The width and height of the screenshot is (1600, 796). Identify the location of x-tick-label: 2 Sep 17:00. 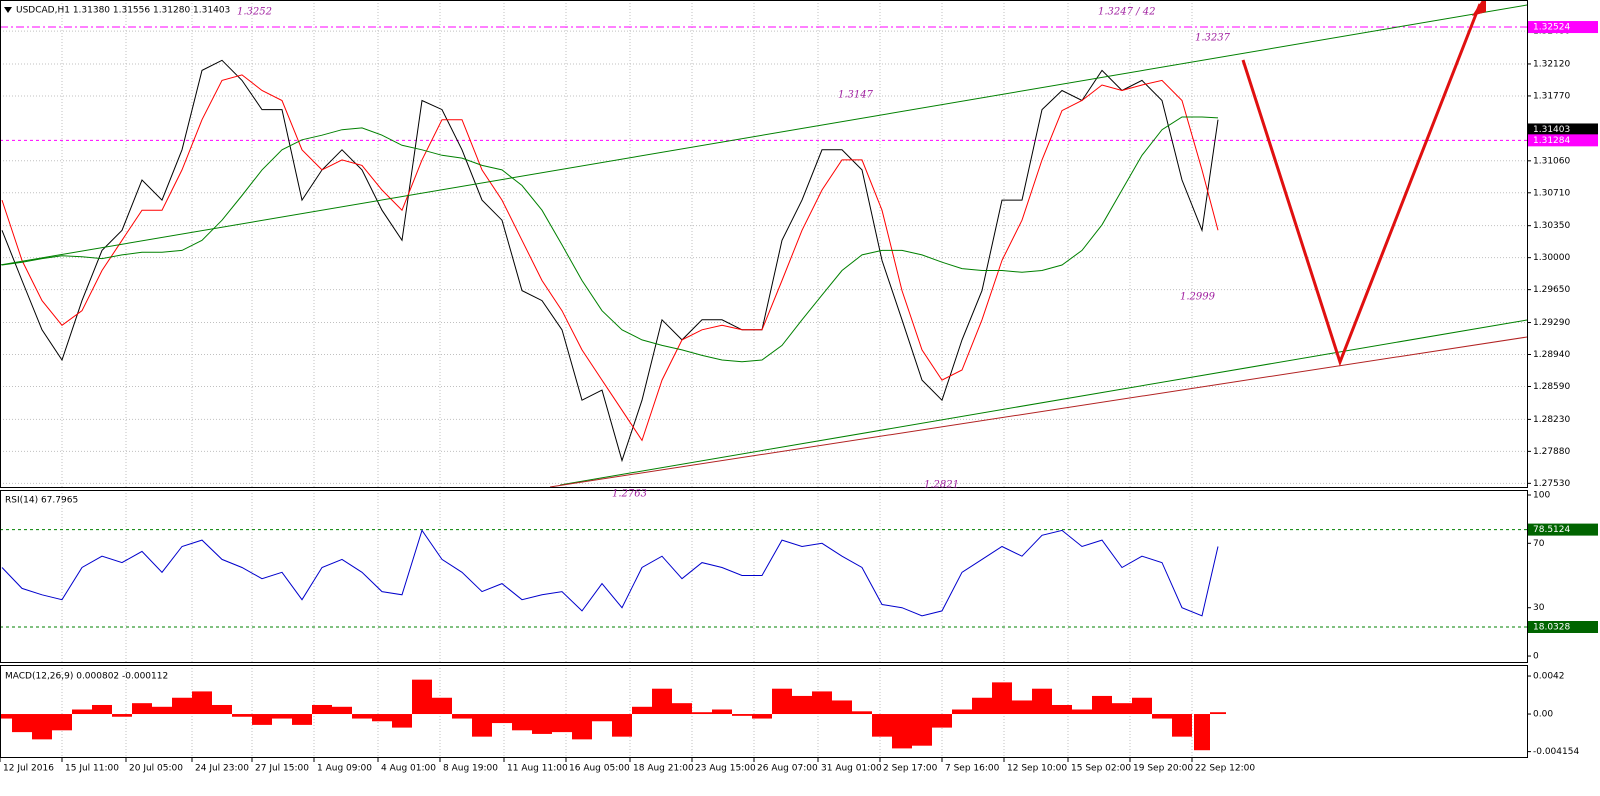
(910, 769).